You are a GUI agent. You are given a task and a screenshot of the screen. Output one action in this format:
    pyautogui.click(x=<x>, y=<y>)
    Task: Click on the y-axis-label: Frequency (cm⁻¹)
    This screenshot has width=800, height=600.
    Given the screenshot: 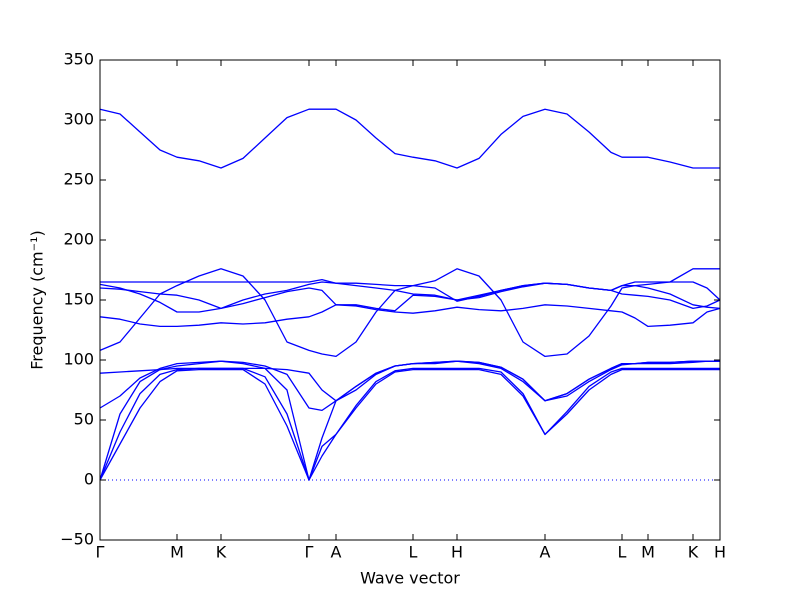 What is the action you would take?
    pyautogui.click(x=37, y=299)
    